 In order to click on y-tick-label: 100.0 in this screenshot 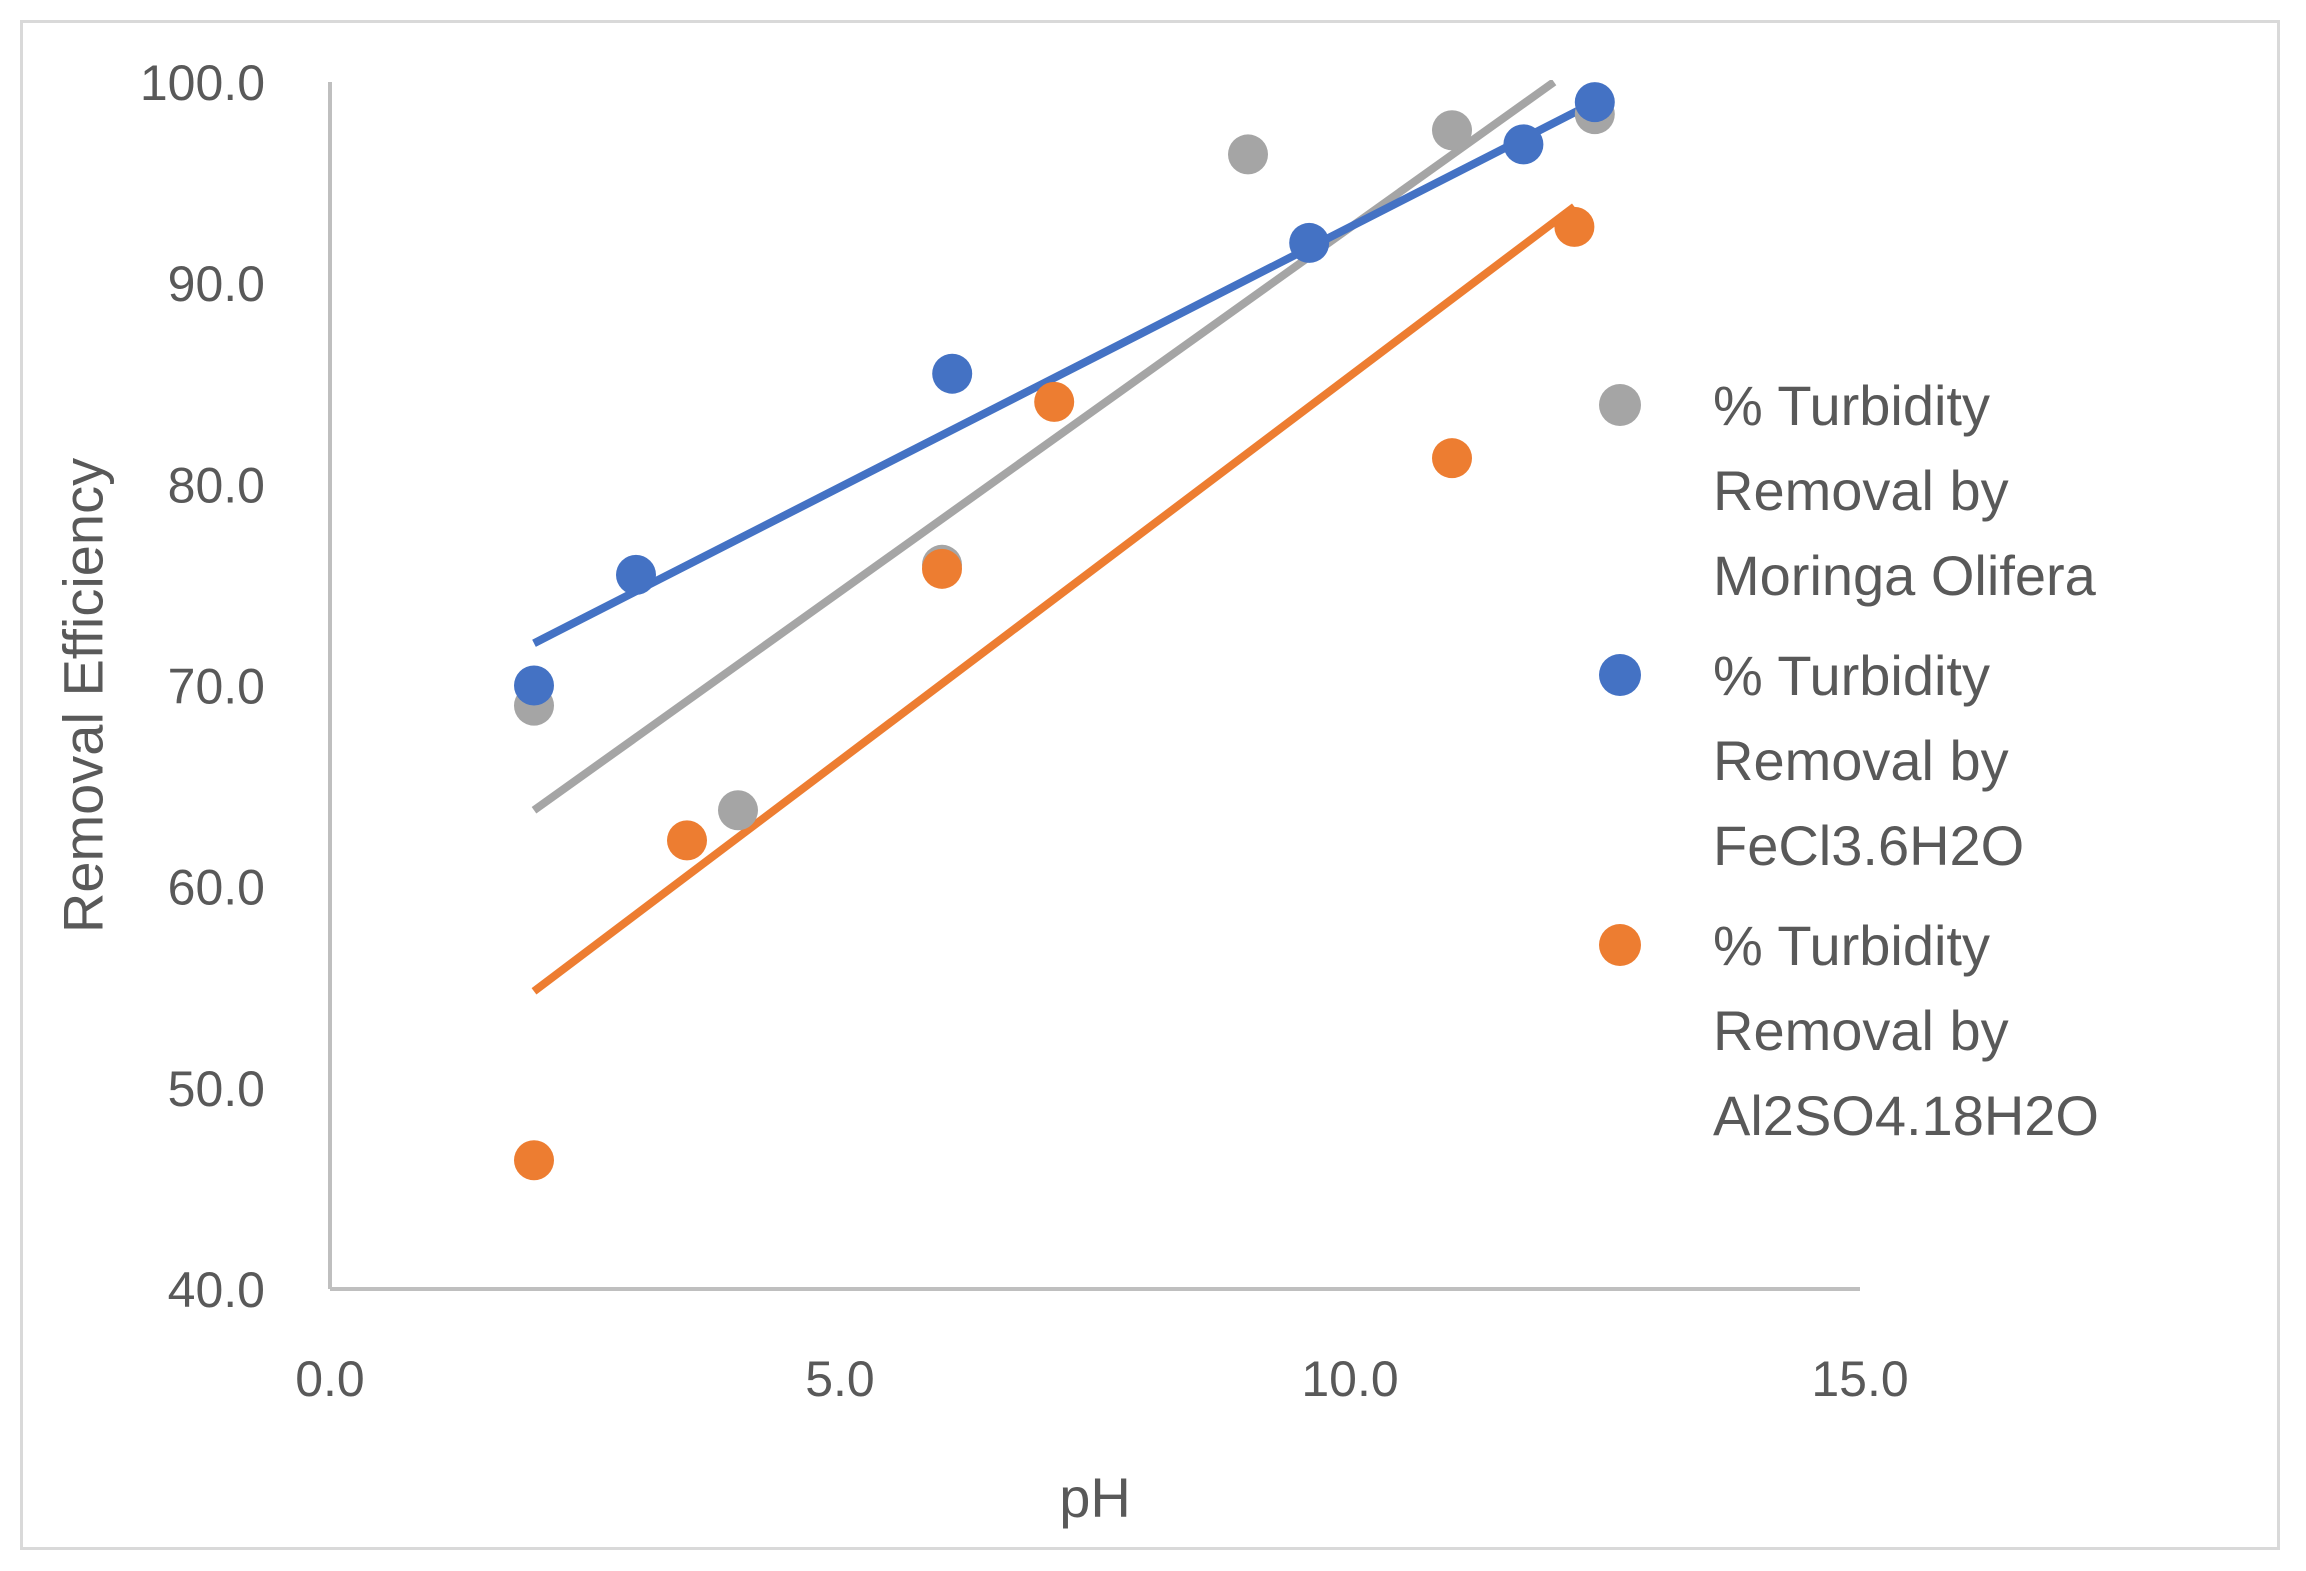, I will do `click(202, 83)`.